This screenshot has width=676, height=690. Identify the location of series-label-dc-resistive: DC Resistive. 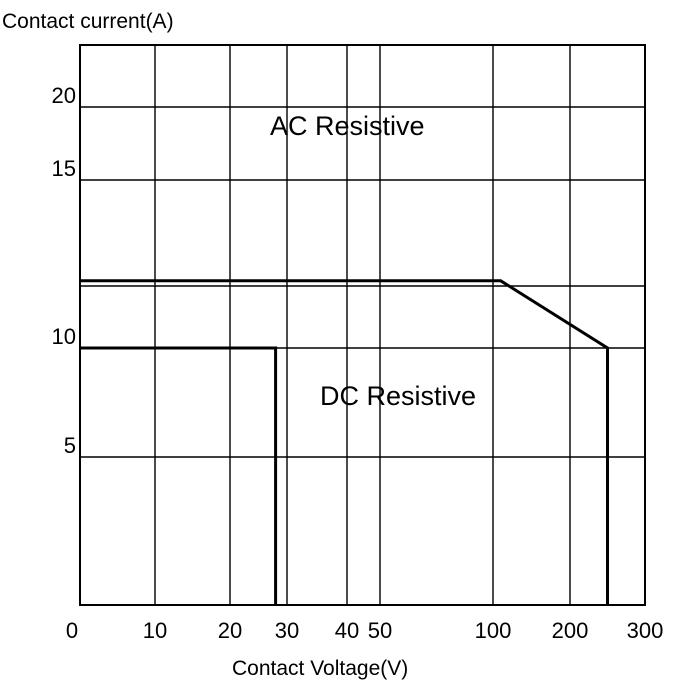
(398, 396).